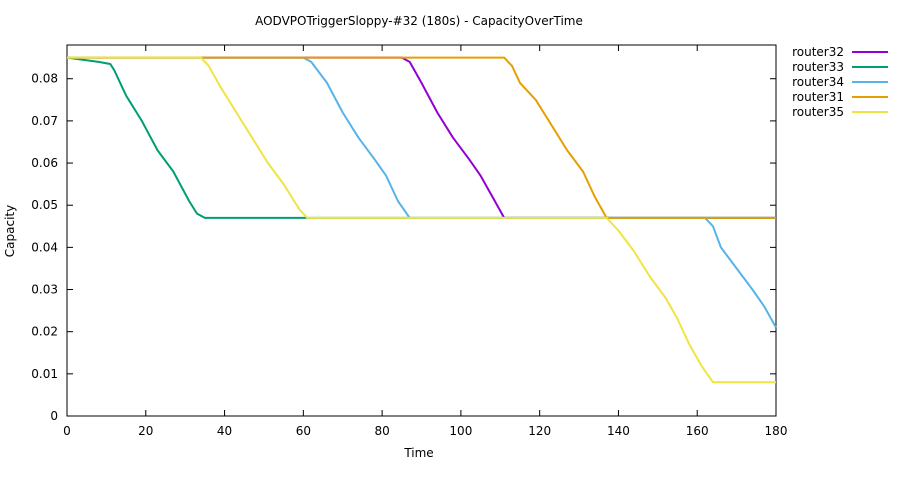 The height and width of the screenshot is (480, 900). Describe the element at coordinates (697, 431) in the screenshot. I see `x-tick-label: 160` at that location.